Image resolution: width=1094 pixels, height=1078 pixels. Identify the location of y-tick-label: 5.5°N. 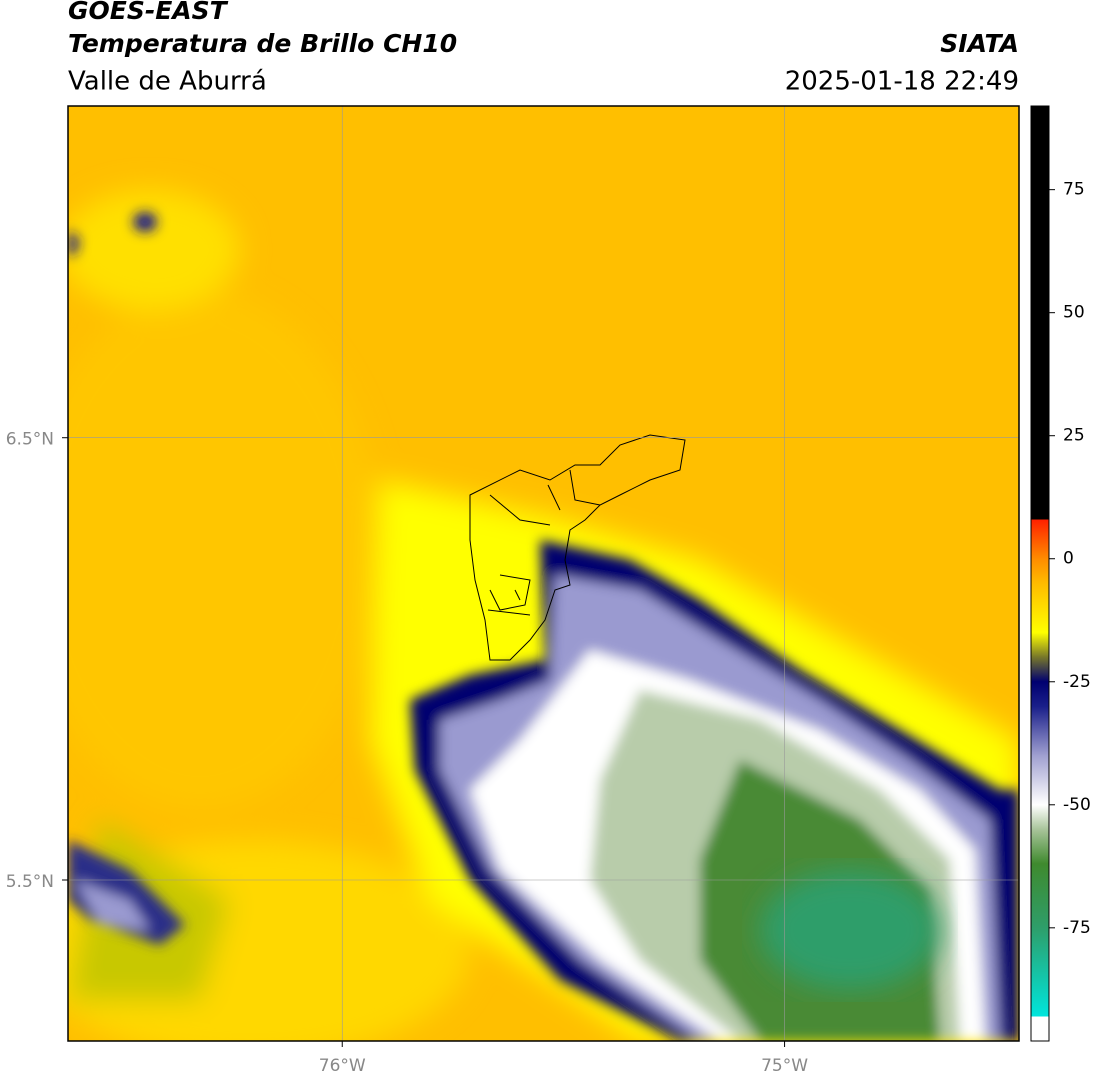
(30, 882).